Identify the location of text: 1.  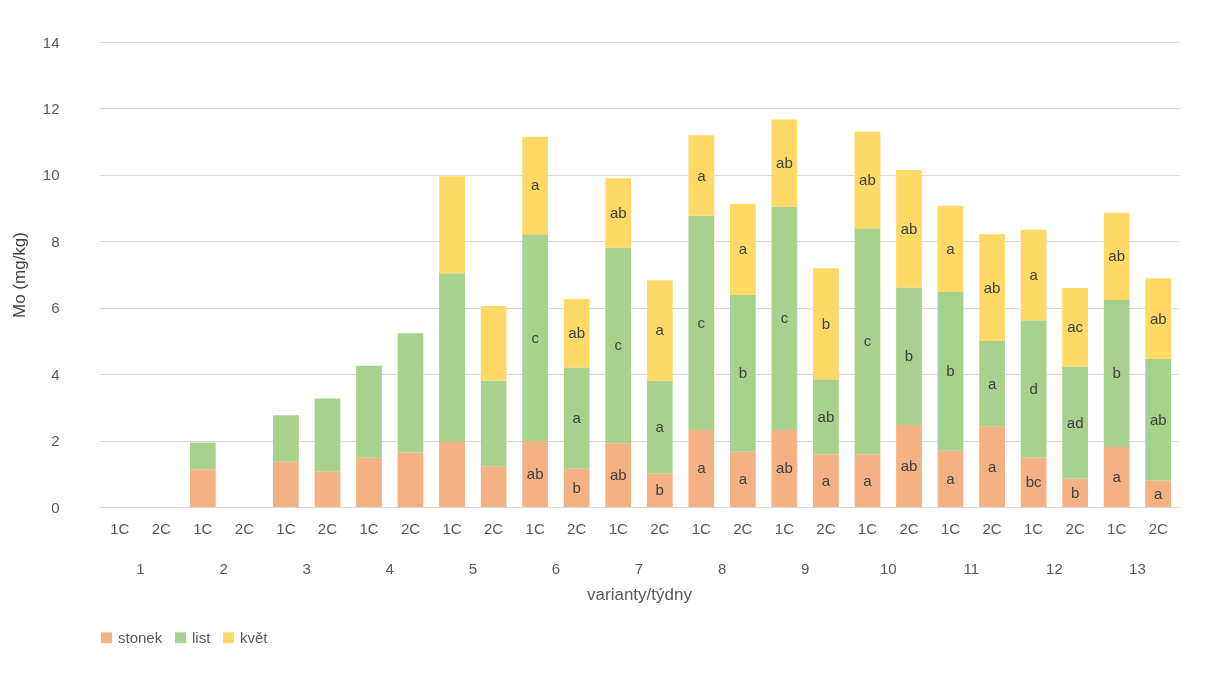
(140, 568).